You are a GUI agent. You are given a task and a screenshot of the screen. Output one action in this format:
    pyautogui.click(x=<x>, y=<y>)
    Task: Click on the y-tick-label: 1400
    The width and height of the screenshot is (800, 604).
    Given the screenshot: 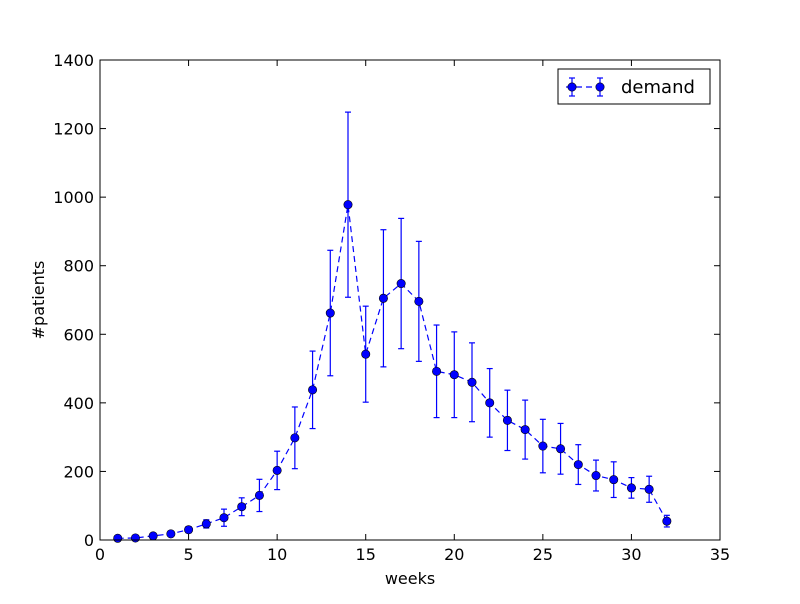 What is the action you would take?
    pyautogui.click(x=73, y=60)
    